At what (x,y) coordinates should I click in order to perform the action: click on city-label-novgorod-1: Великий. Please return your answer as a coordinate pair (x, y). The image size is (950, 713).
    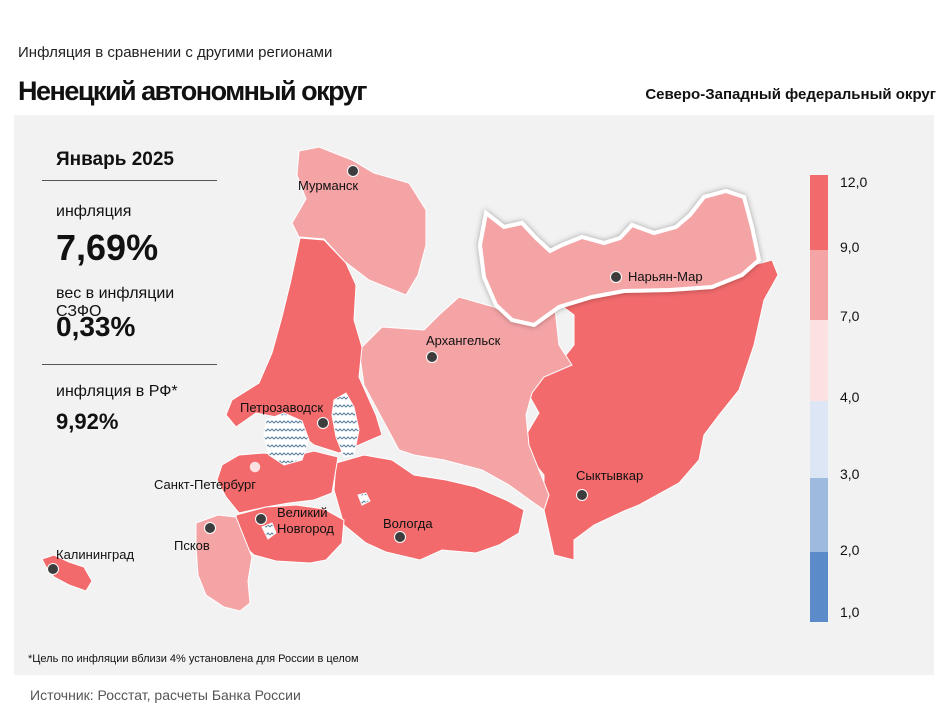
    Looking at the image, I should click on (302, 512).